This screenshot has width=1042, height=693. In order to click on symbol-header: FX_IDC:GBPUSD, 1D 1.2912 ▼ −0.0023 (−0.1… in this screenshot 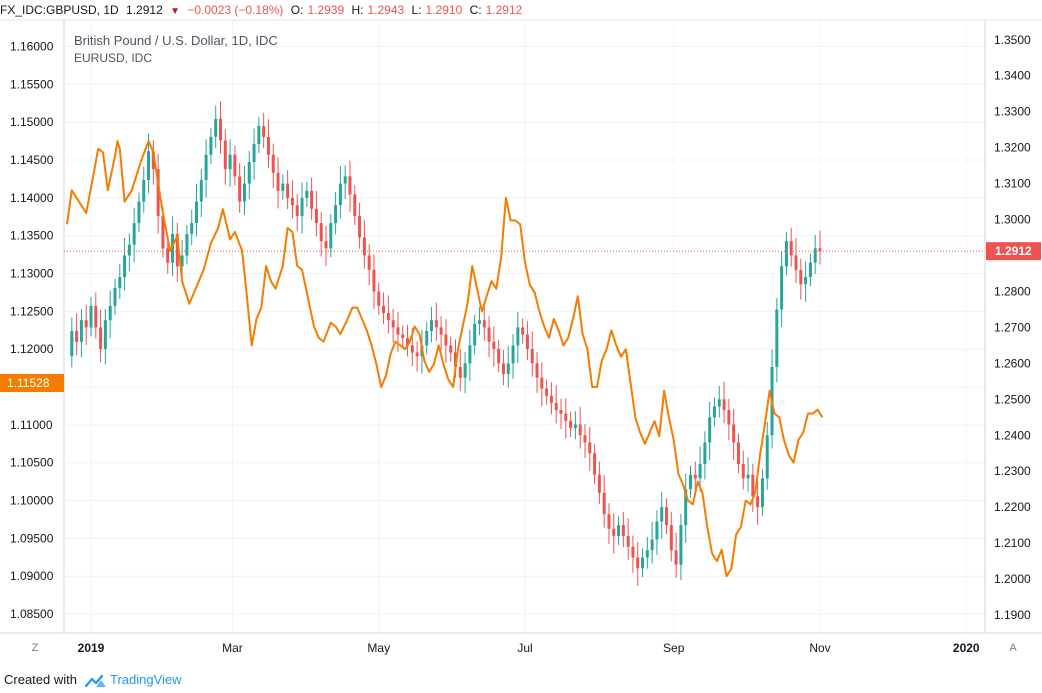, I will do `click(521, 10)`.